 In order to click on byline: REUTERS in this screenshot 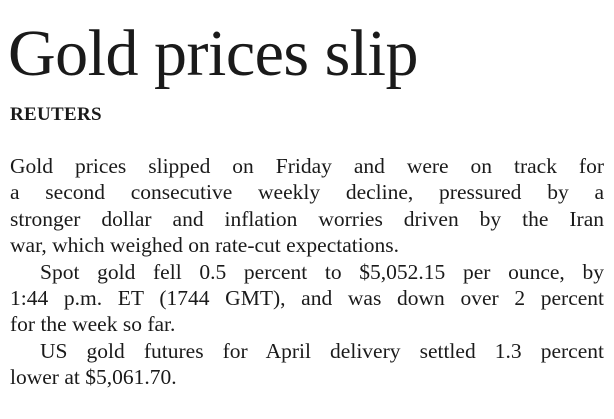, I will do `click(56, 114)`.